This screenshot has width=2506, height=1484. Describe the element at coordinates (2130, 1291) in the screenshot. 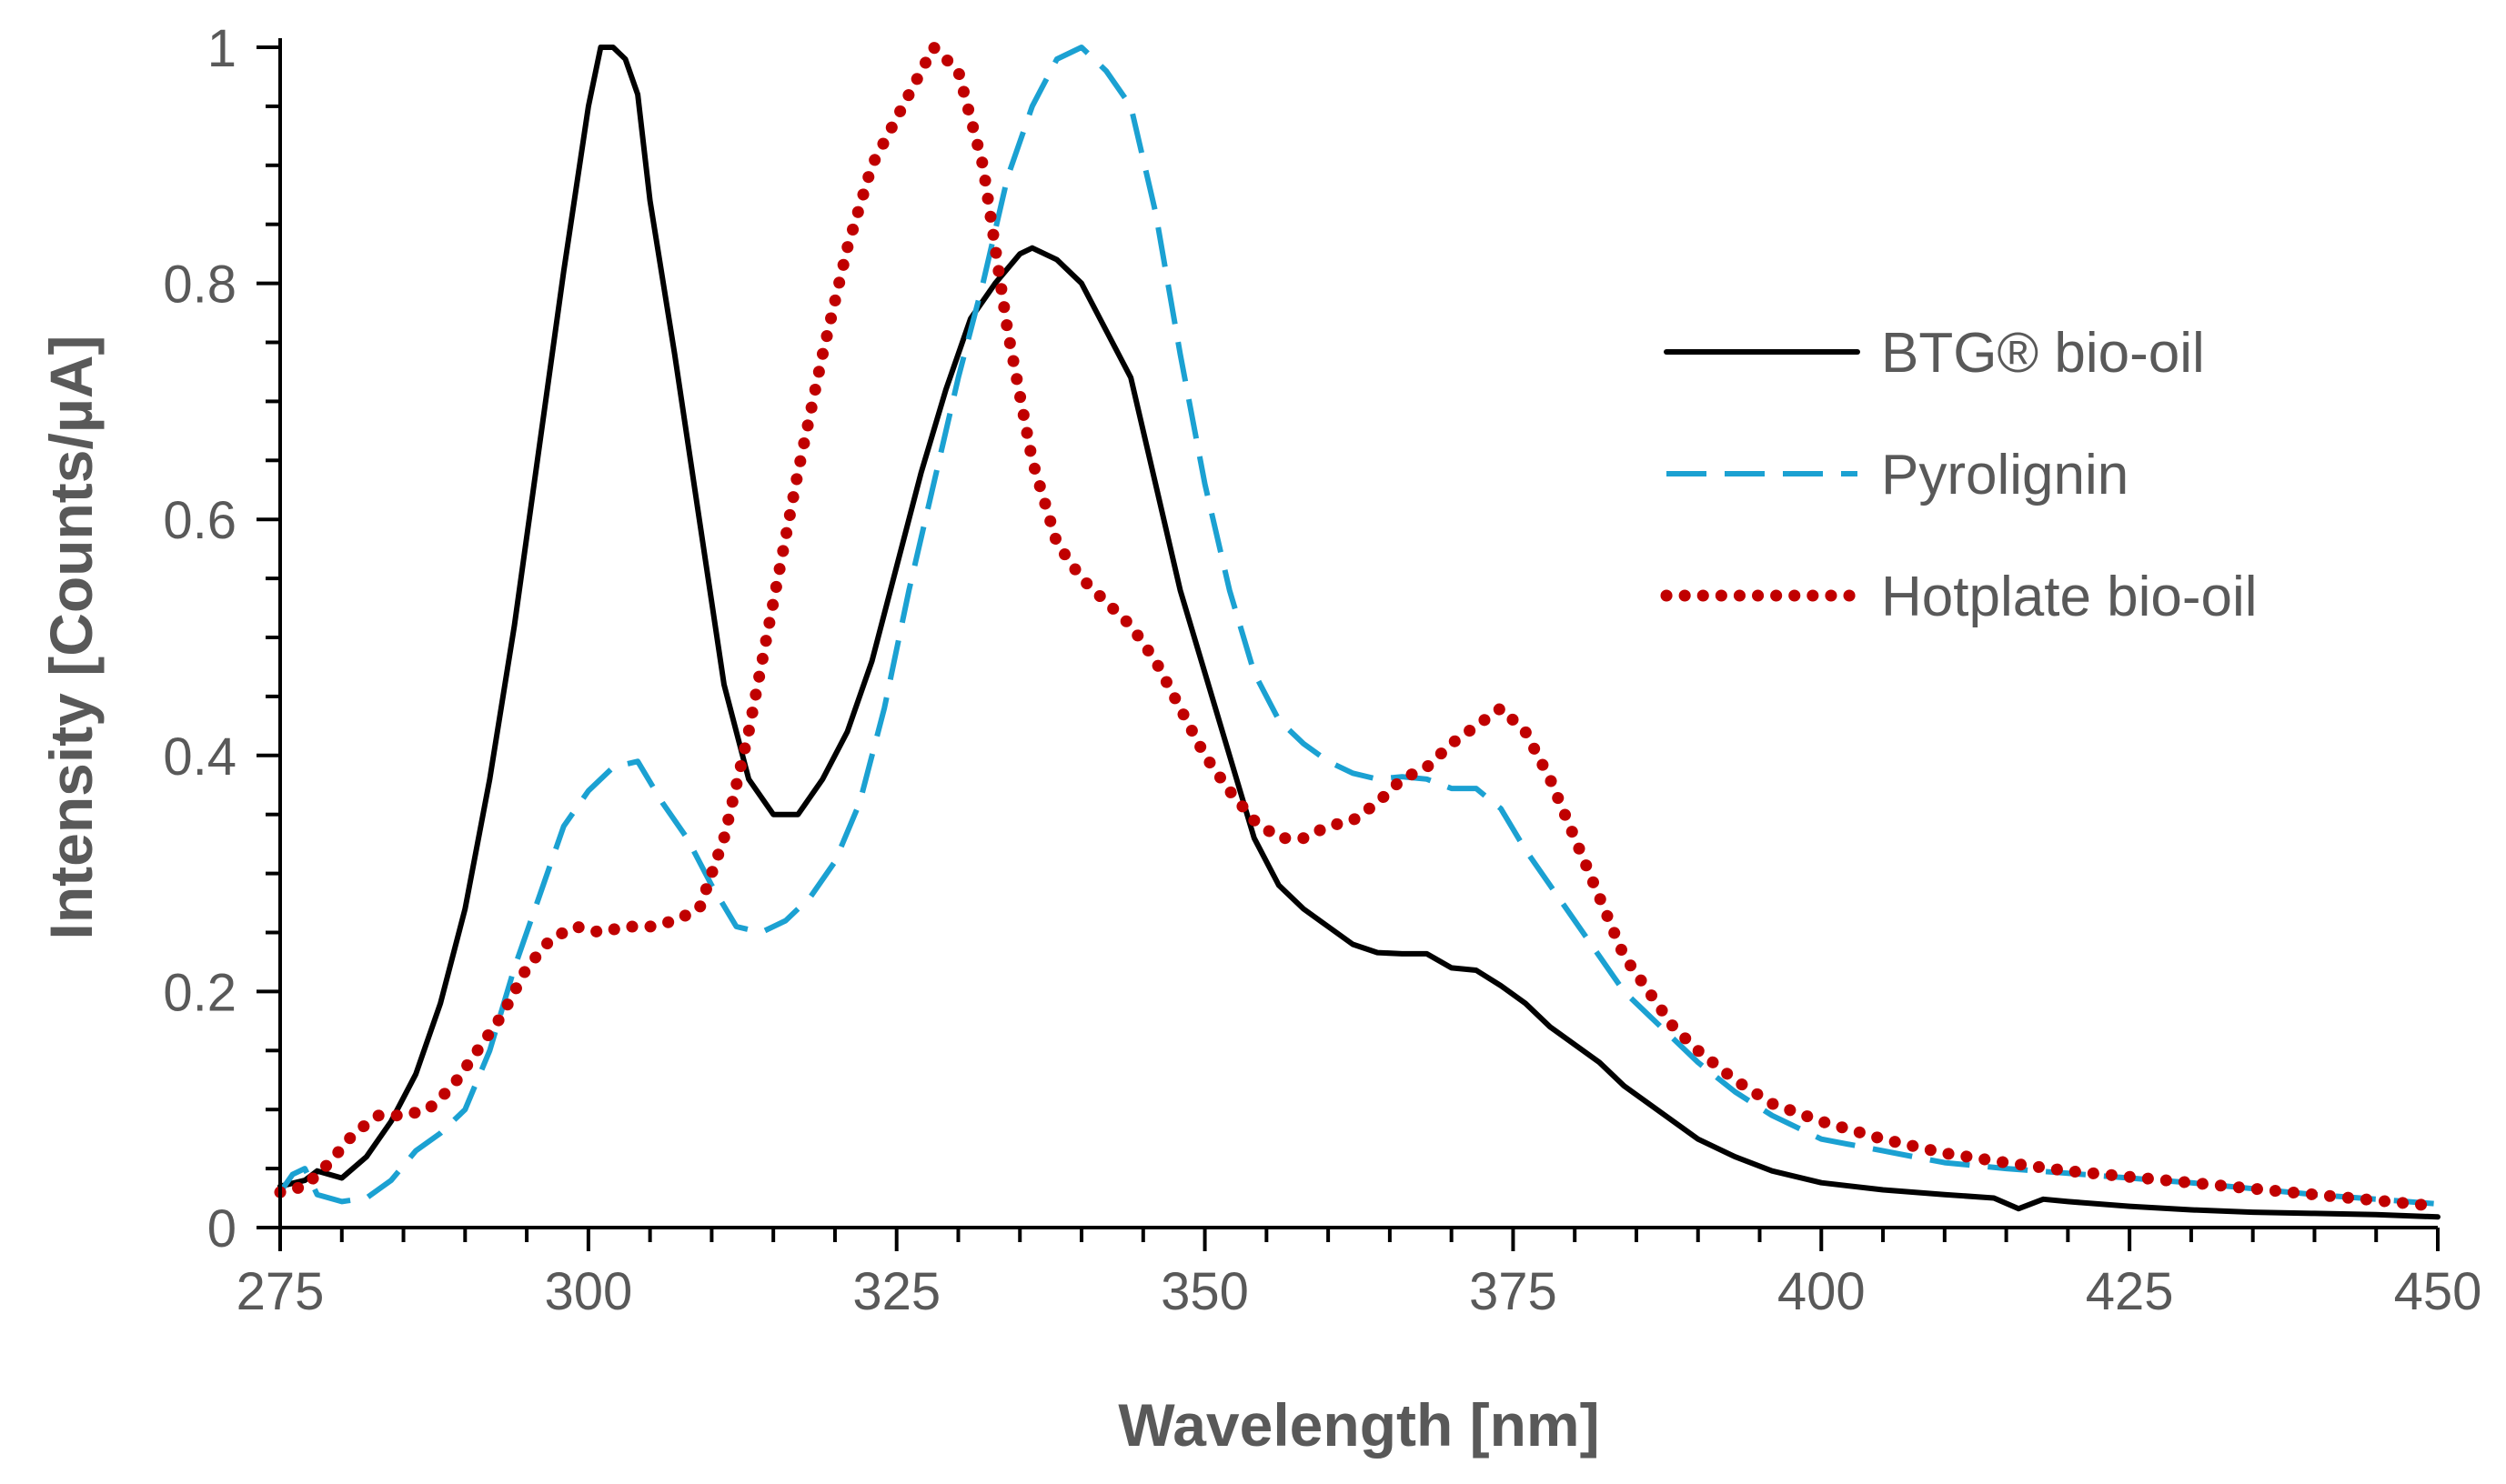

I see `x-tick-label: 425` at that location.